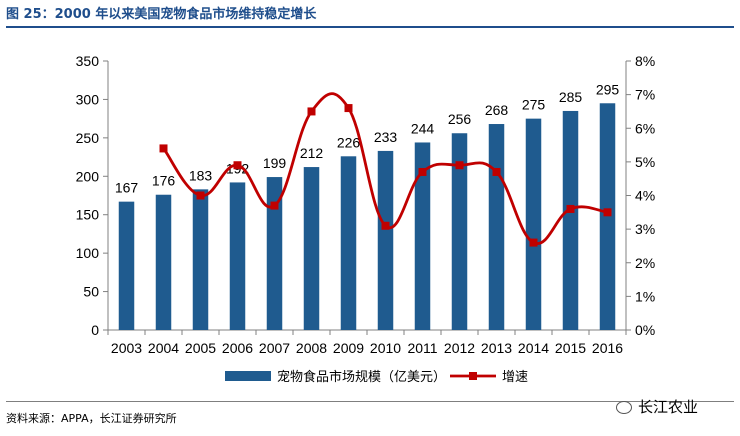 The width and height of the screenshot is (740, 436). Describe the element at coordinates (164, 181) in the screenshot. I see `bar-data-label: 176` at that location.